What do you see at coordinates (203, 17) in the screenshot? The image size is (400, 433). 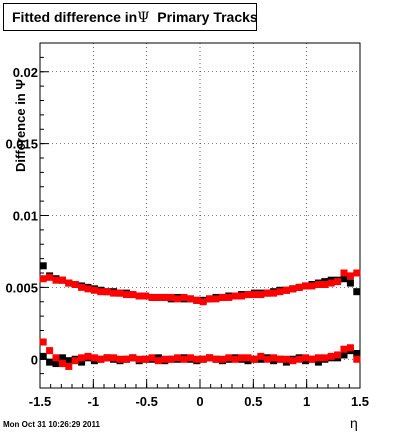 I see `title-suffix: Primary Tracks` at bounding box center [203, 17].